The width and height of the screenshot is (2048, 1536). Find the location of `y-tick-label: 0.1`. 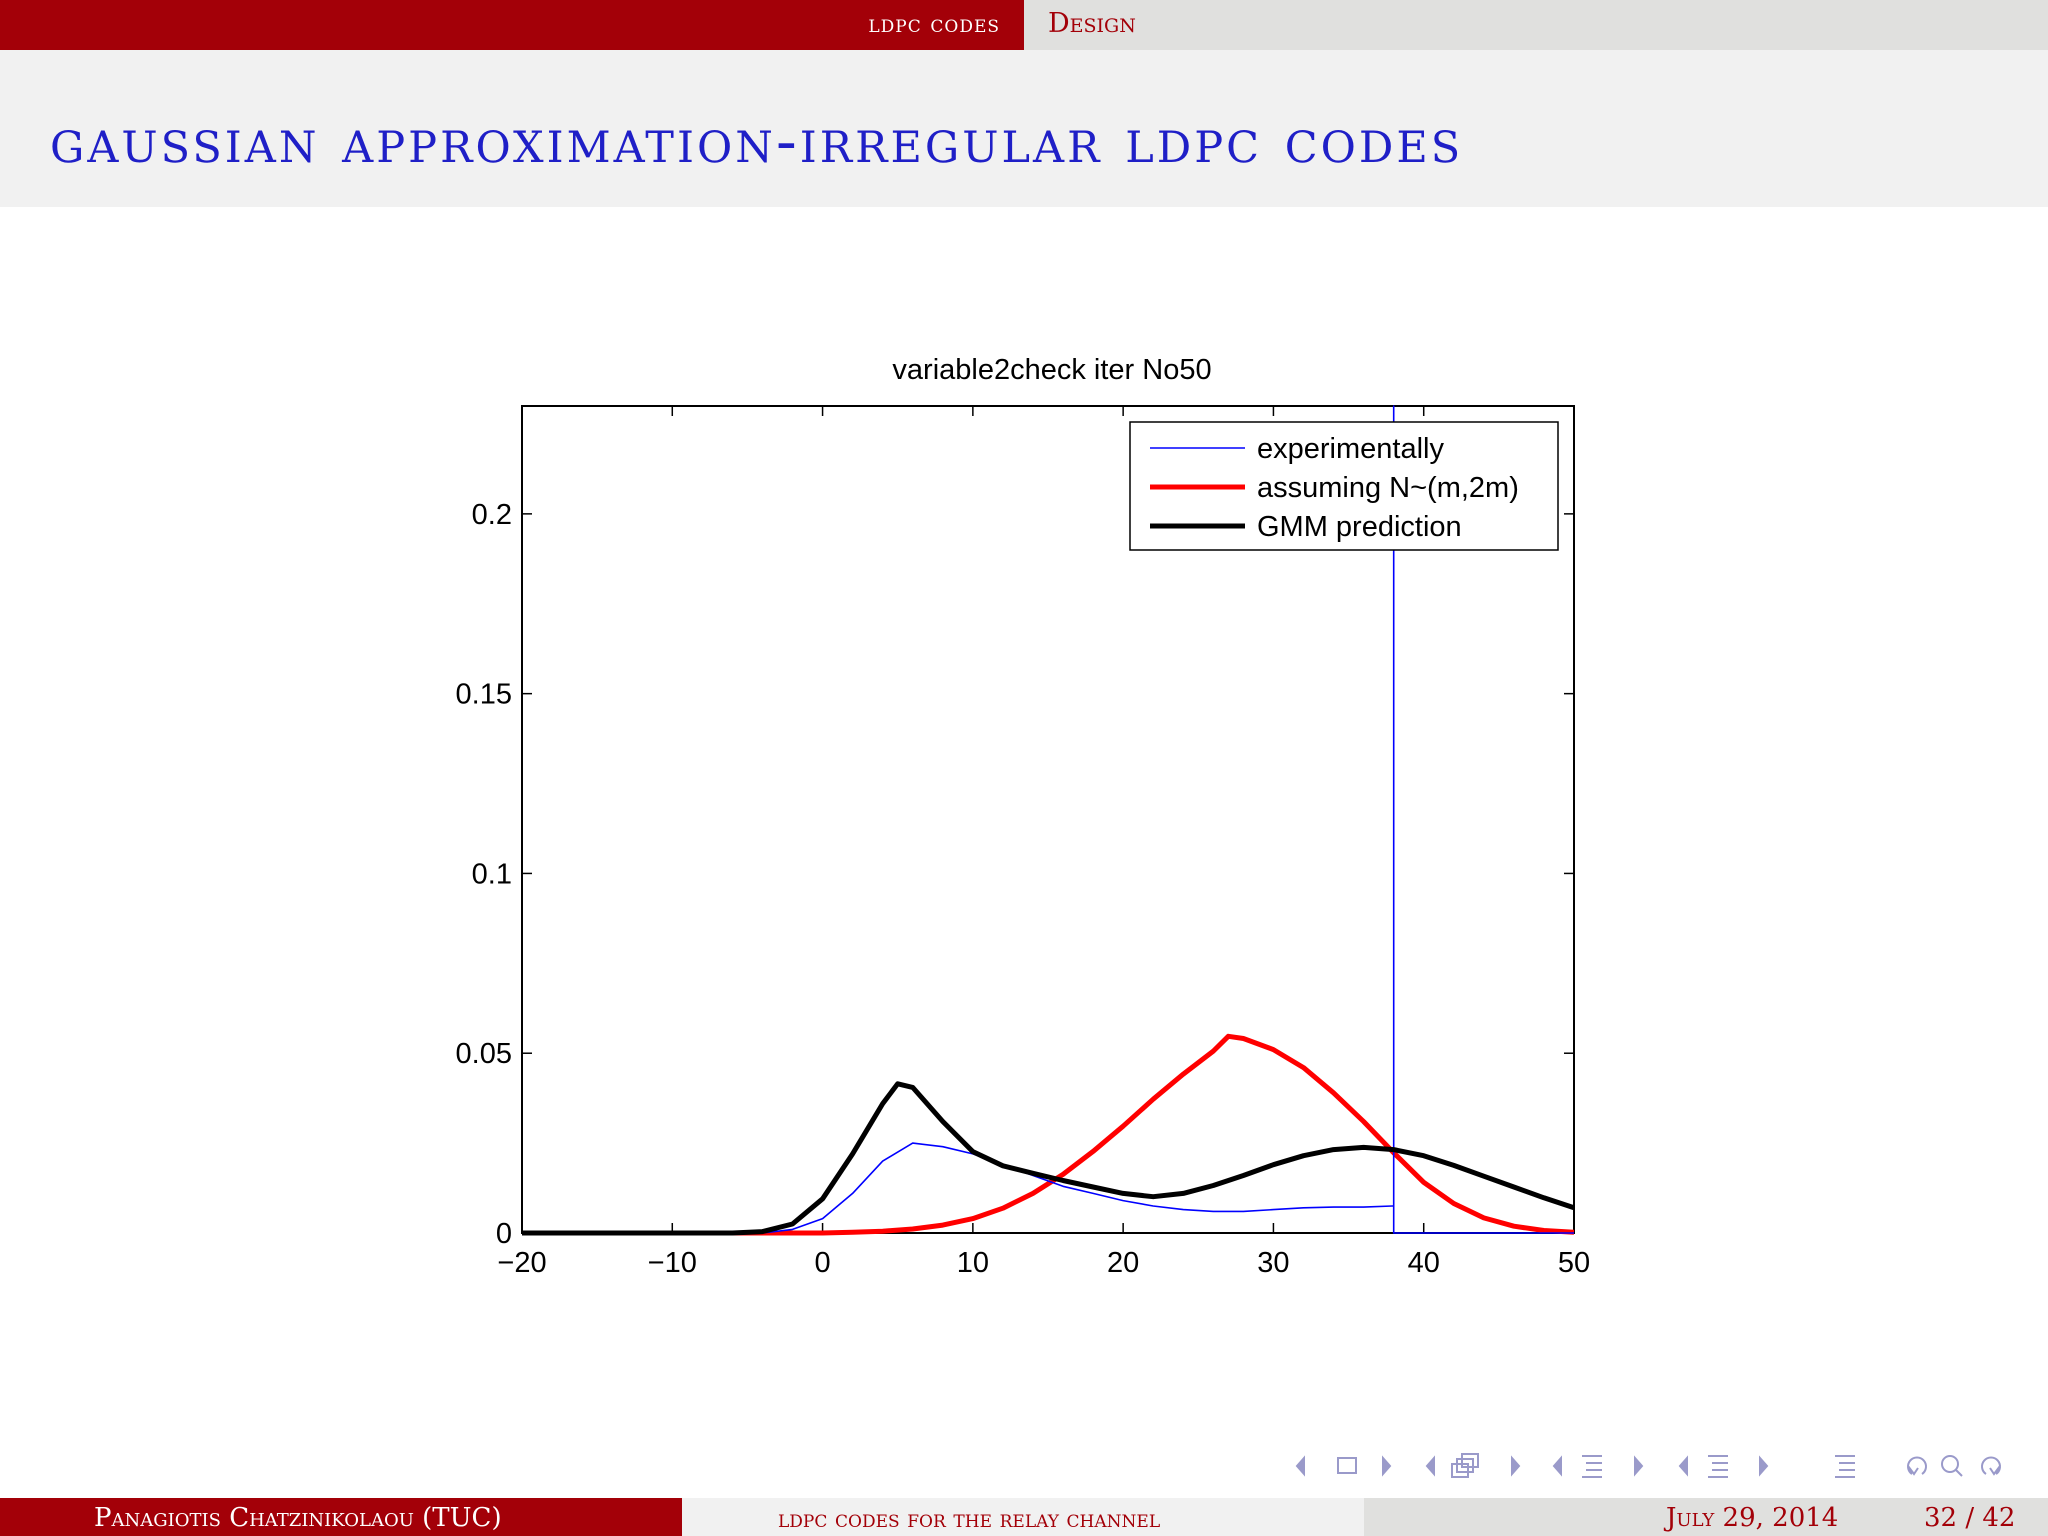

y-tick-label: 0.1 is located at coordinates (492, 874).